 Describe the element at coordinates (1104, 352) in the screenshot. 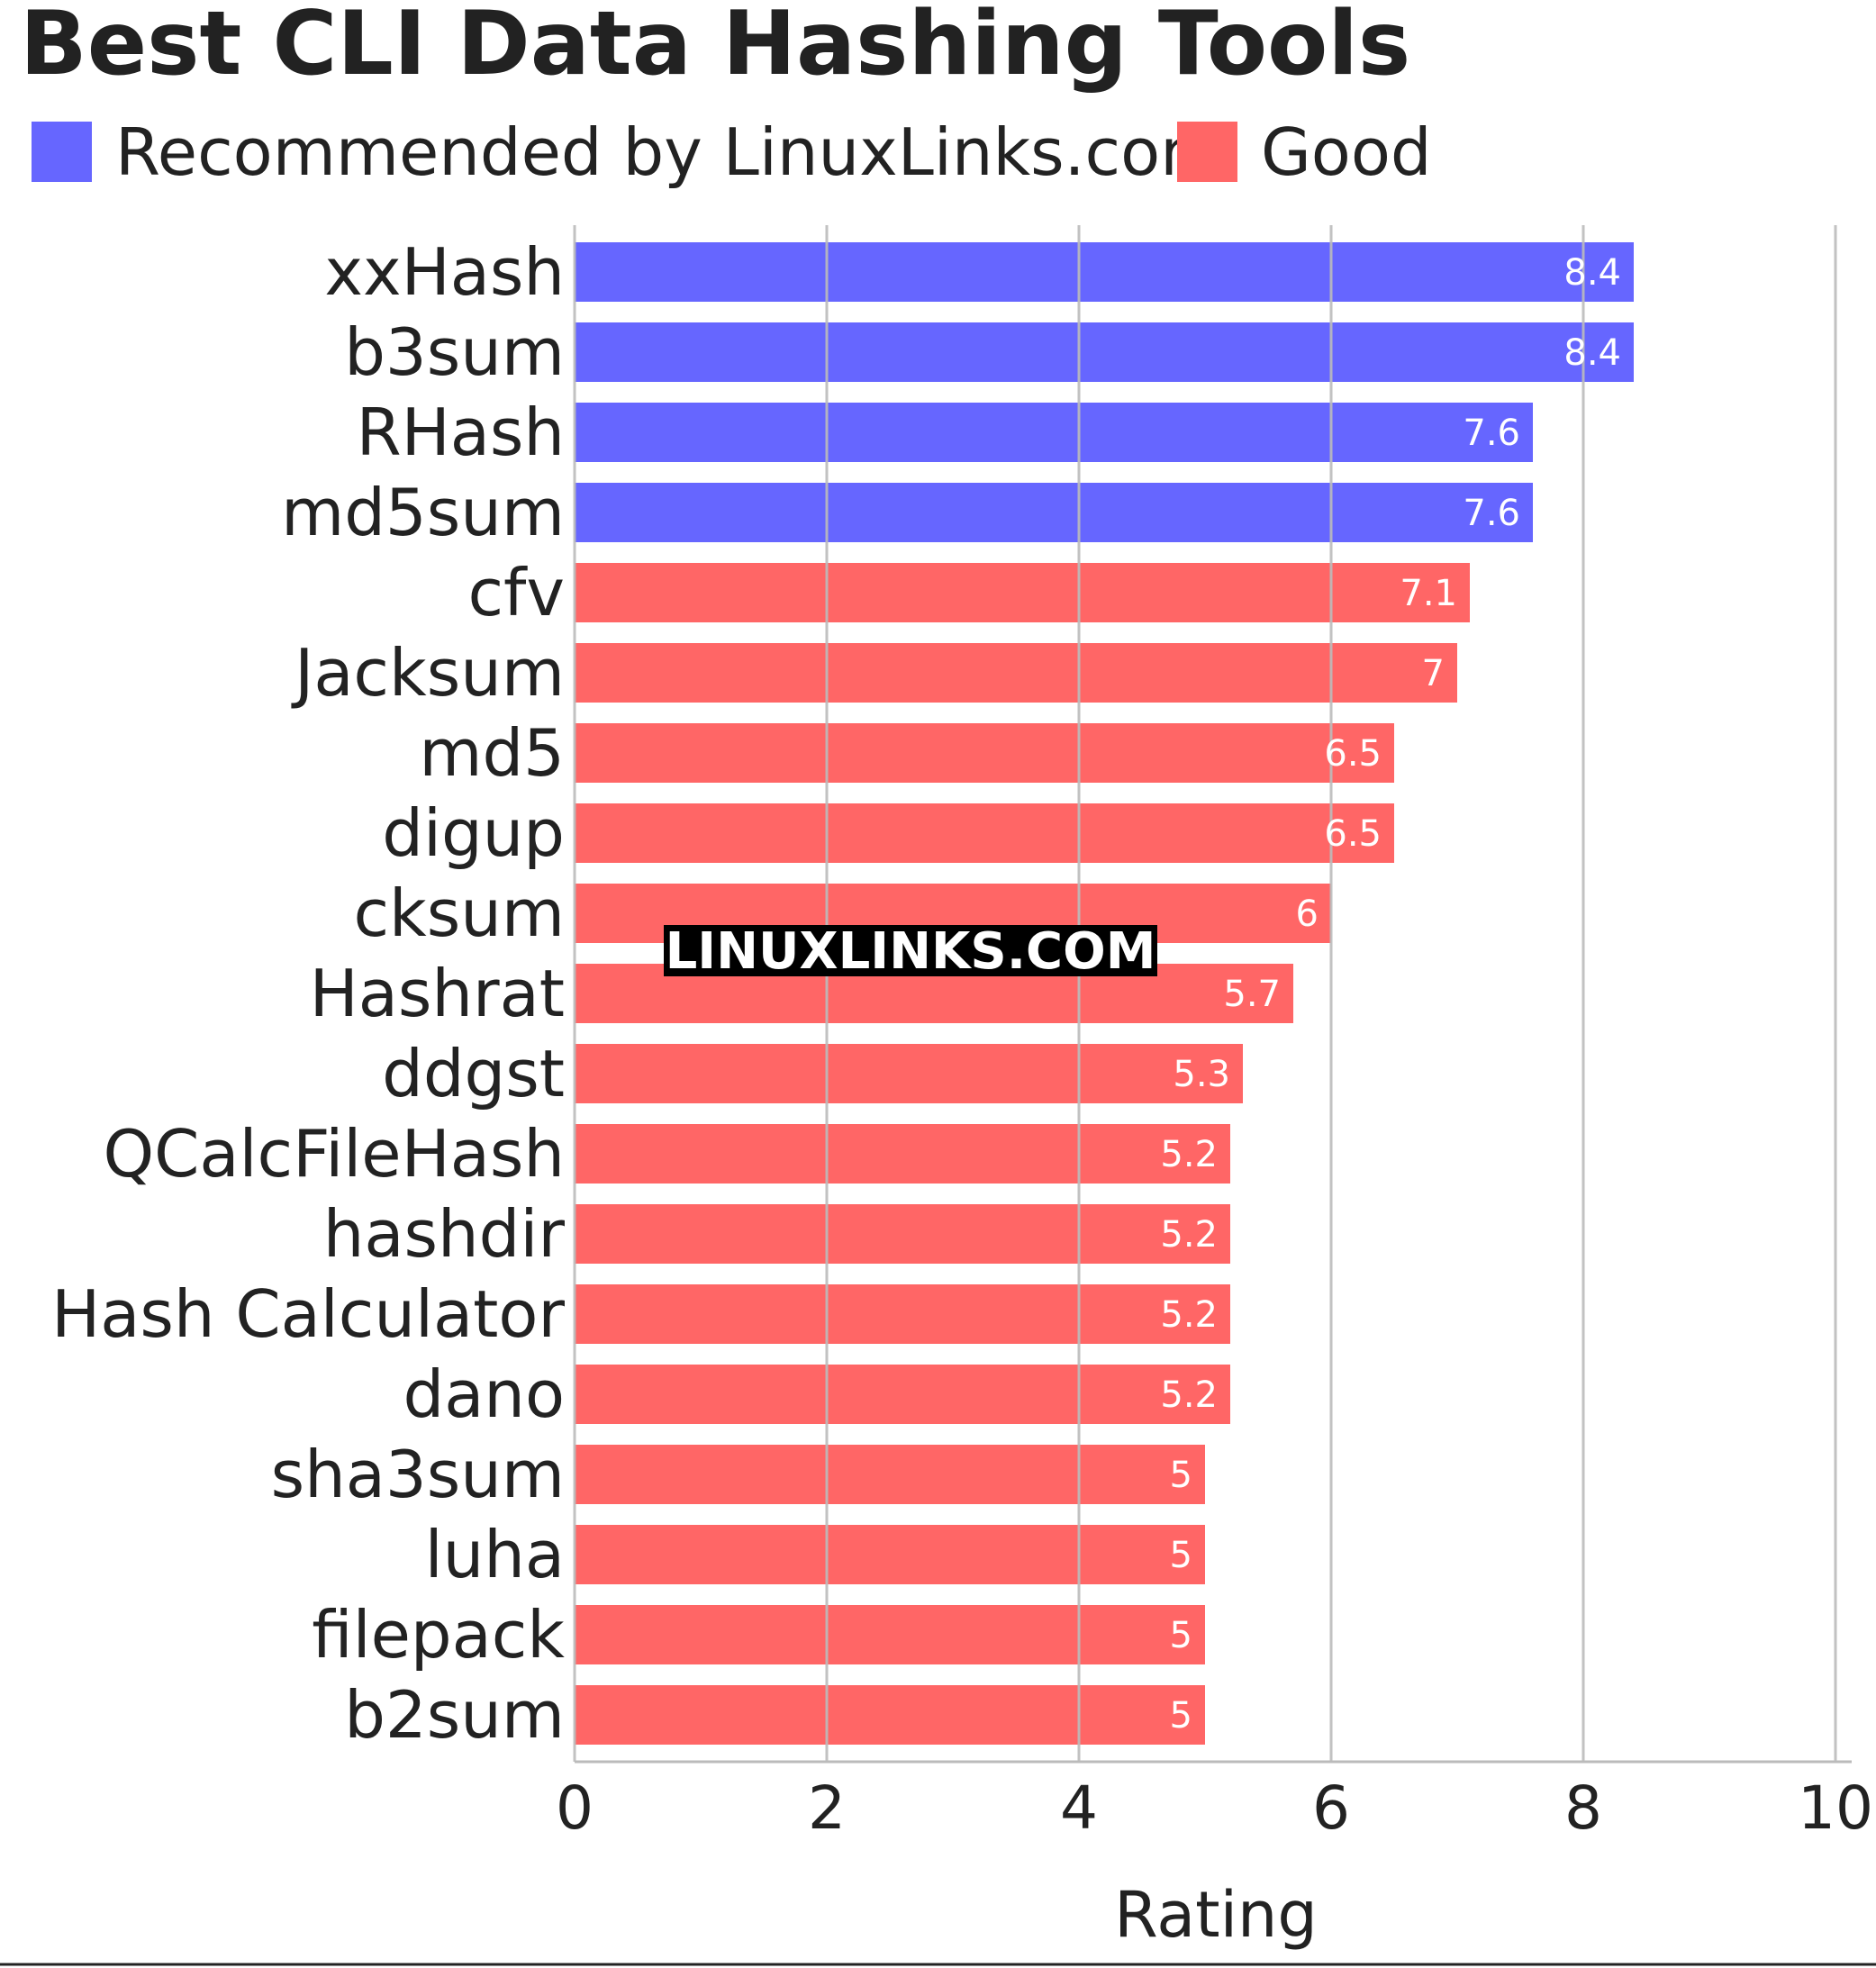

I see `bar-b3sum` at that location.